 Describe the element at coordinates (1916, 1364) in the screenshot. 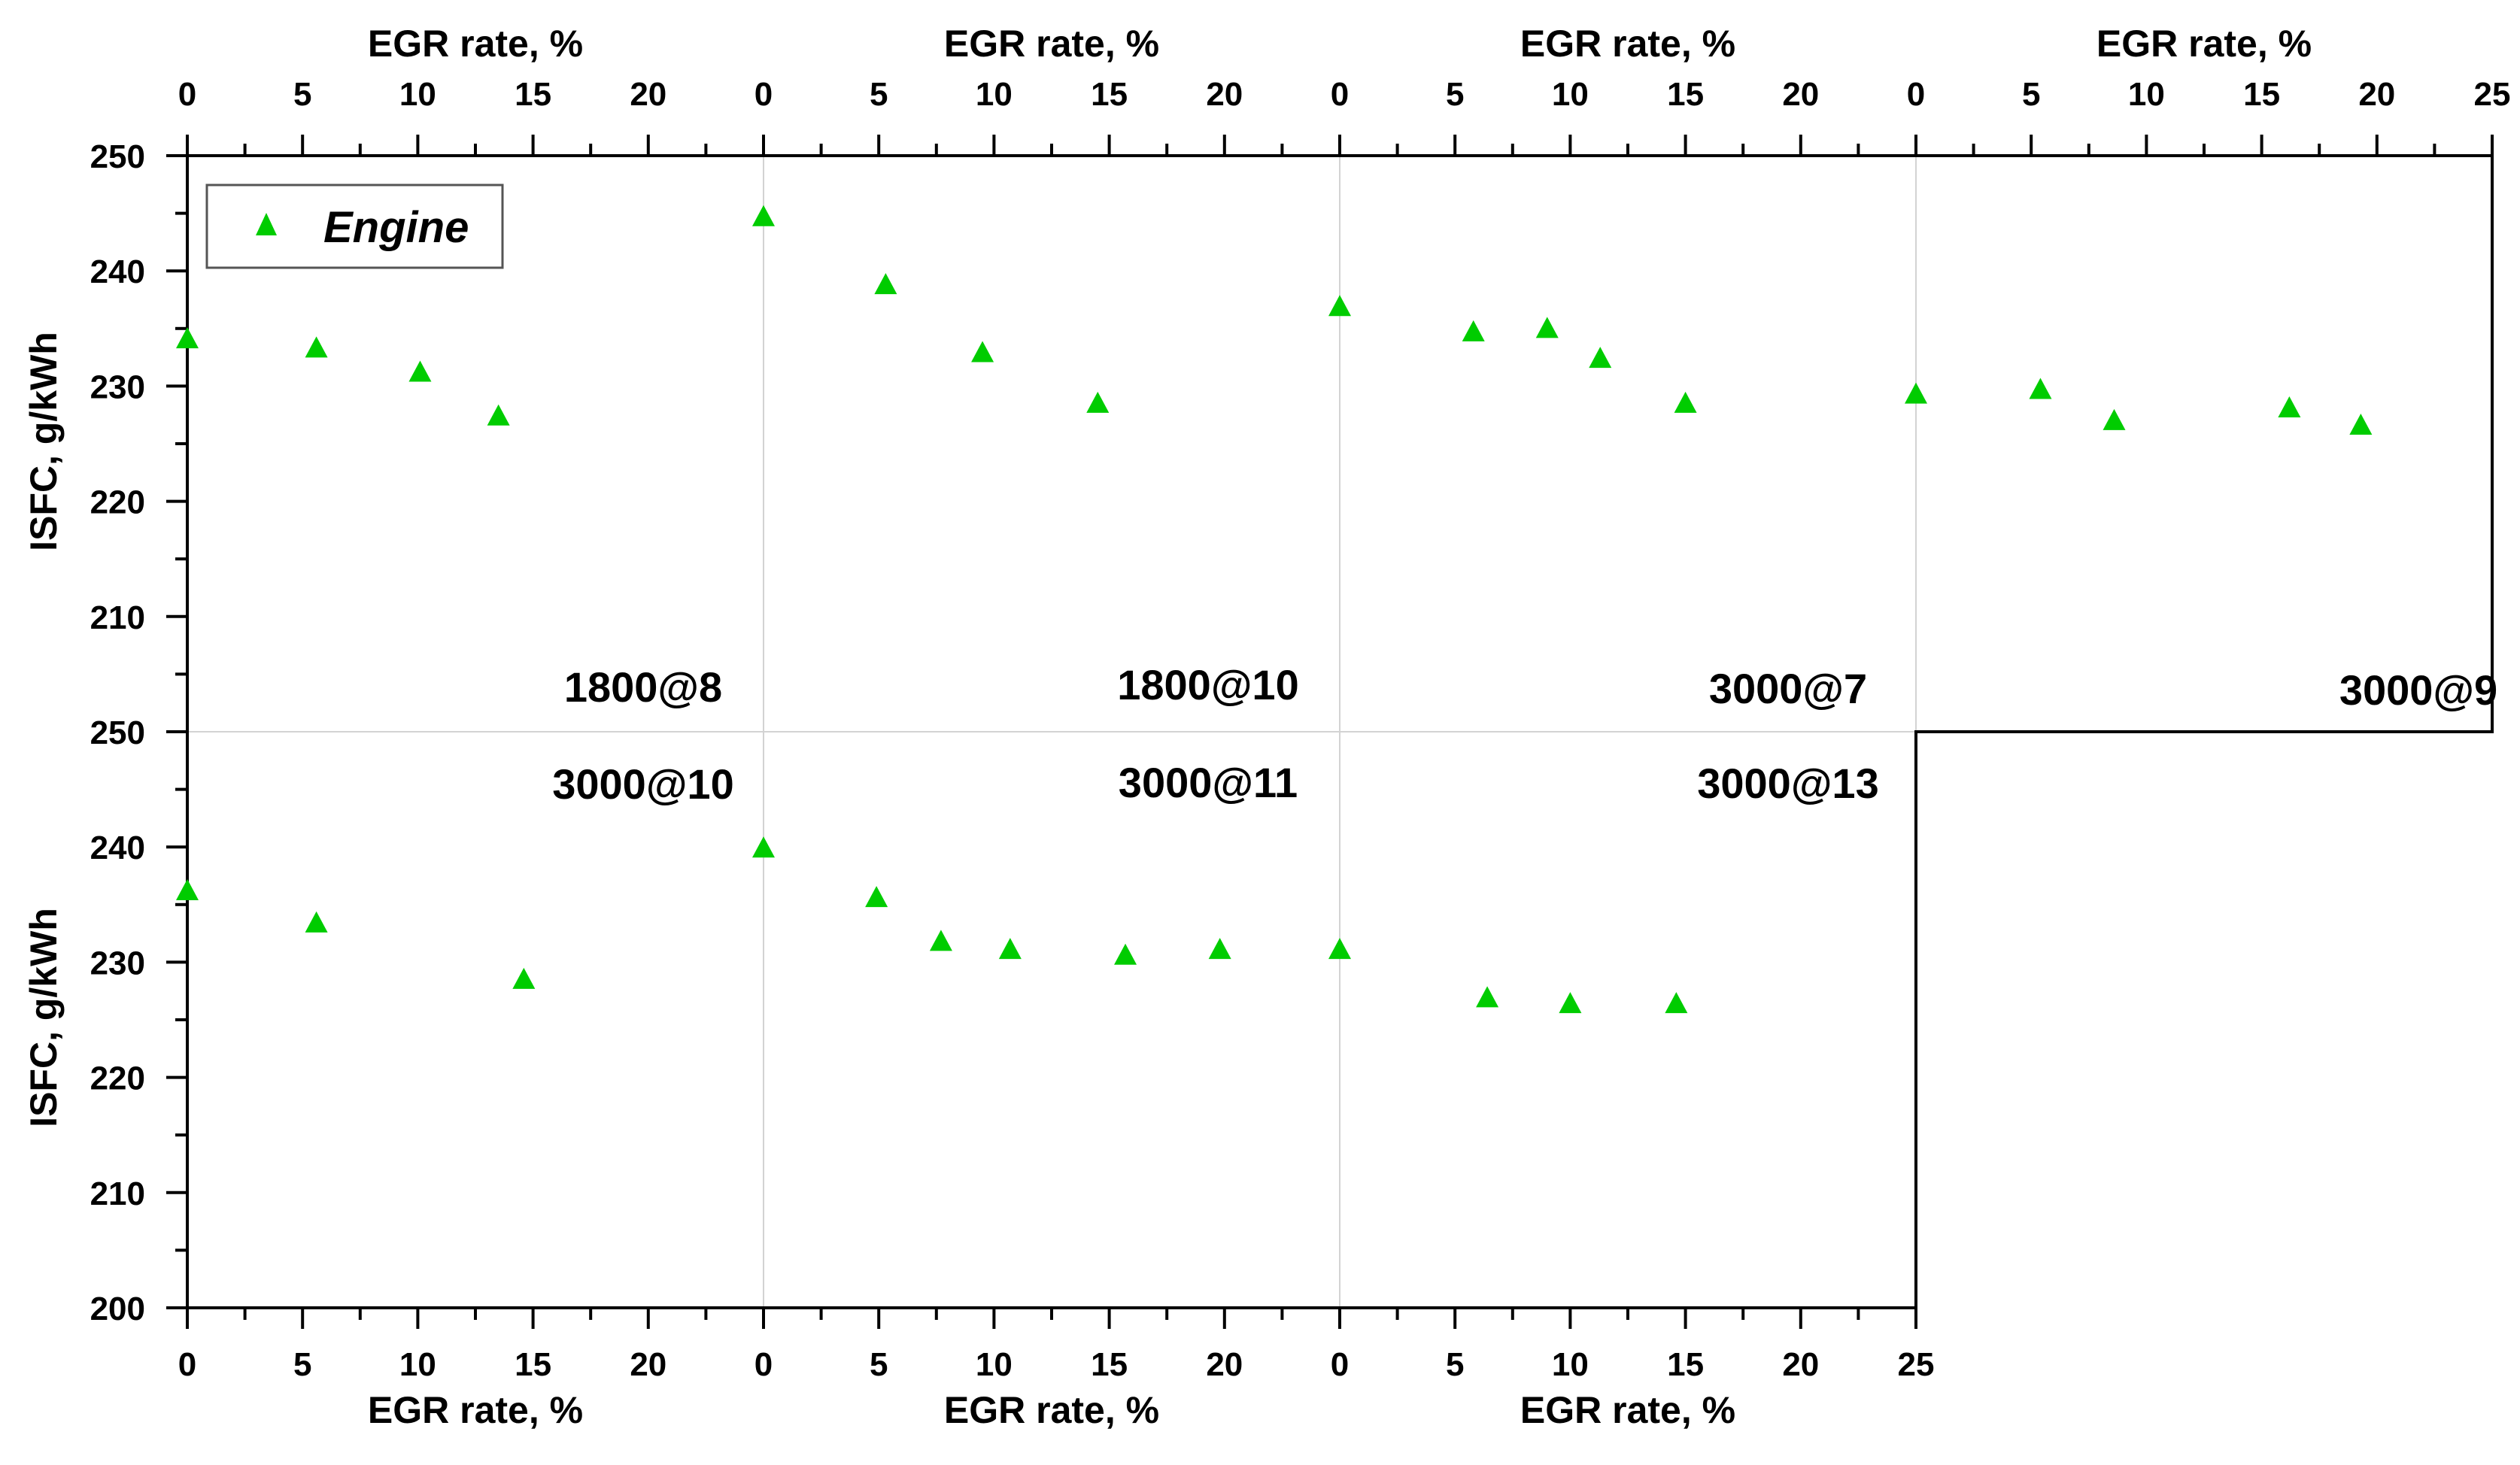

I see `x-tick-label-bottom: 25` at that location.